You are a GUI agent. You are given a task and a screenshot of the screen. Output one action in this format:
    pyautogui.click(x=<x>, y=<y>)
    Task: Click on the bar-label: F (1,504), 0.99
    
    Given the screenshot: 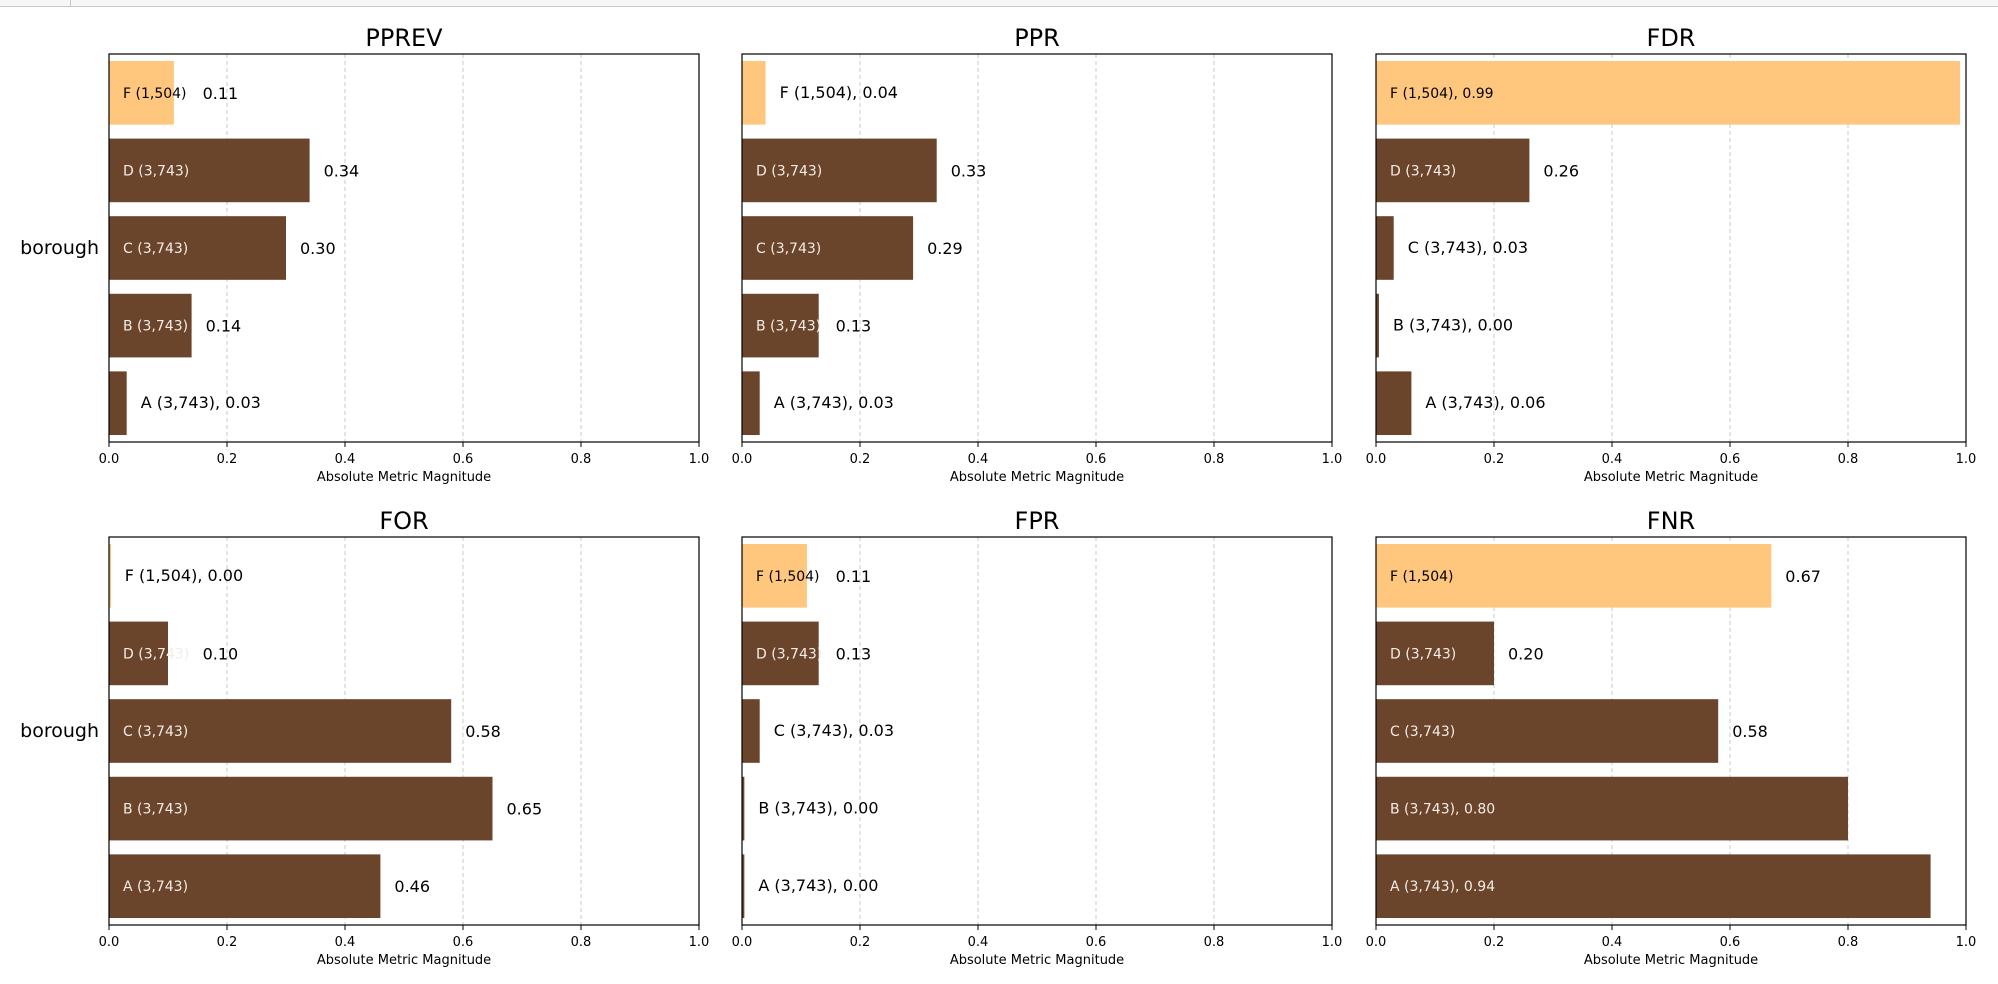 What is the action you would take?
    pyautogui.click(x=1442, y=94)
    